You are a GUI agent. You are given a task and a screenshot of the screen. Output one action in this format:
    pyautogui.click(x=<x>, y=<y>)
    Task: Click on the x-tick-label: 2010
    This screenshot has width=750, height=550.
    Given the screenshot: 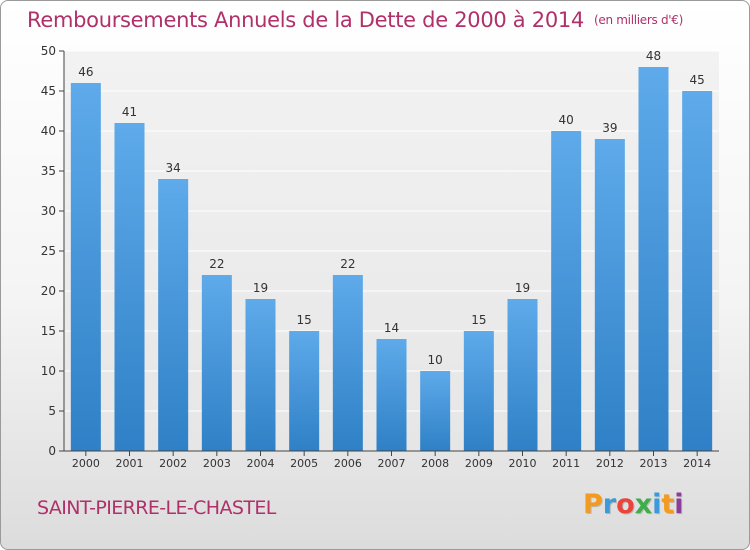 What is the action you would take?
    pyautogui.click(x=523, y=463)
    